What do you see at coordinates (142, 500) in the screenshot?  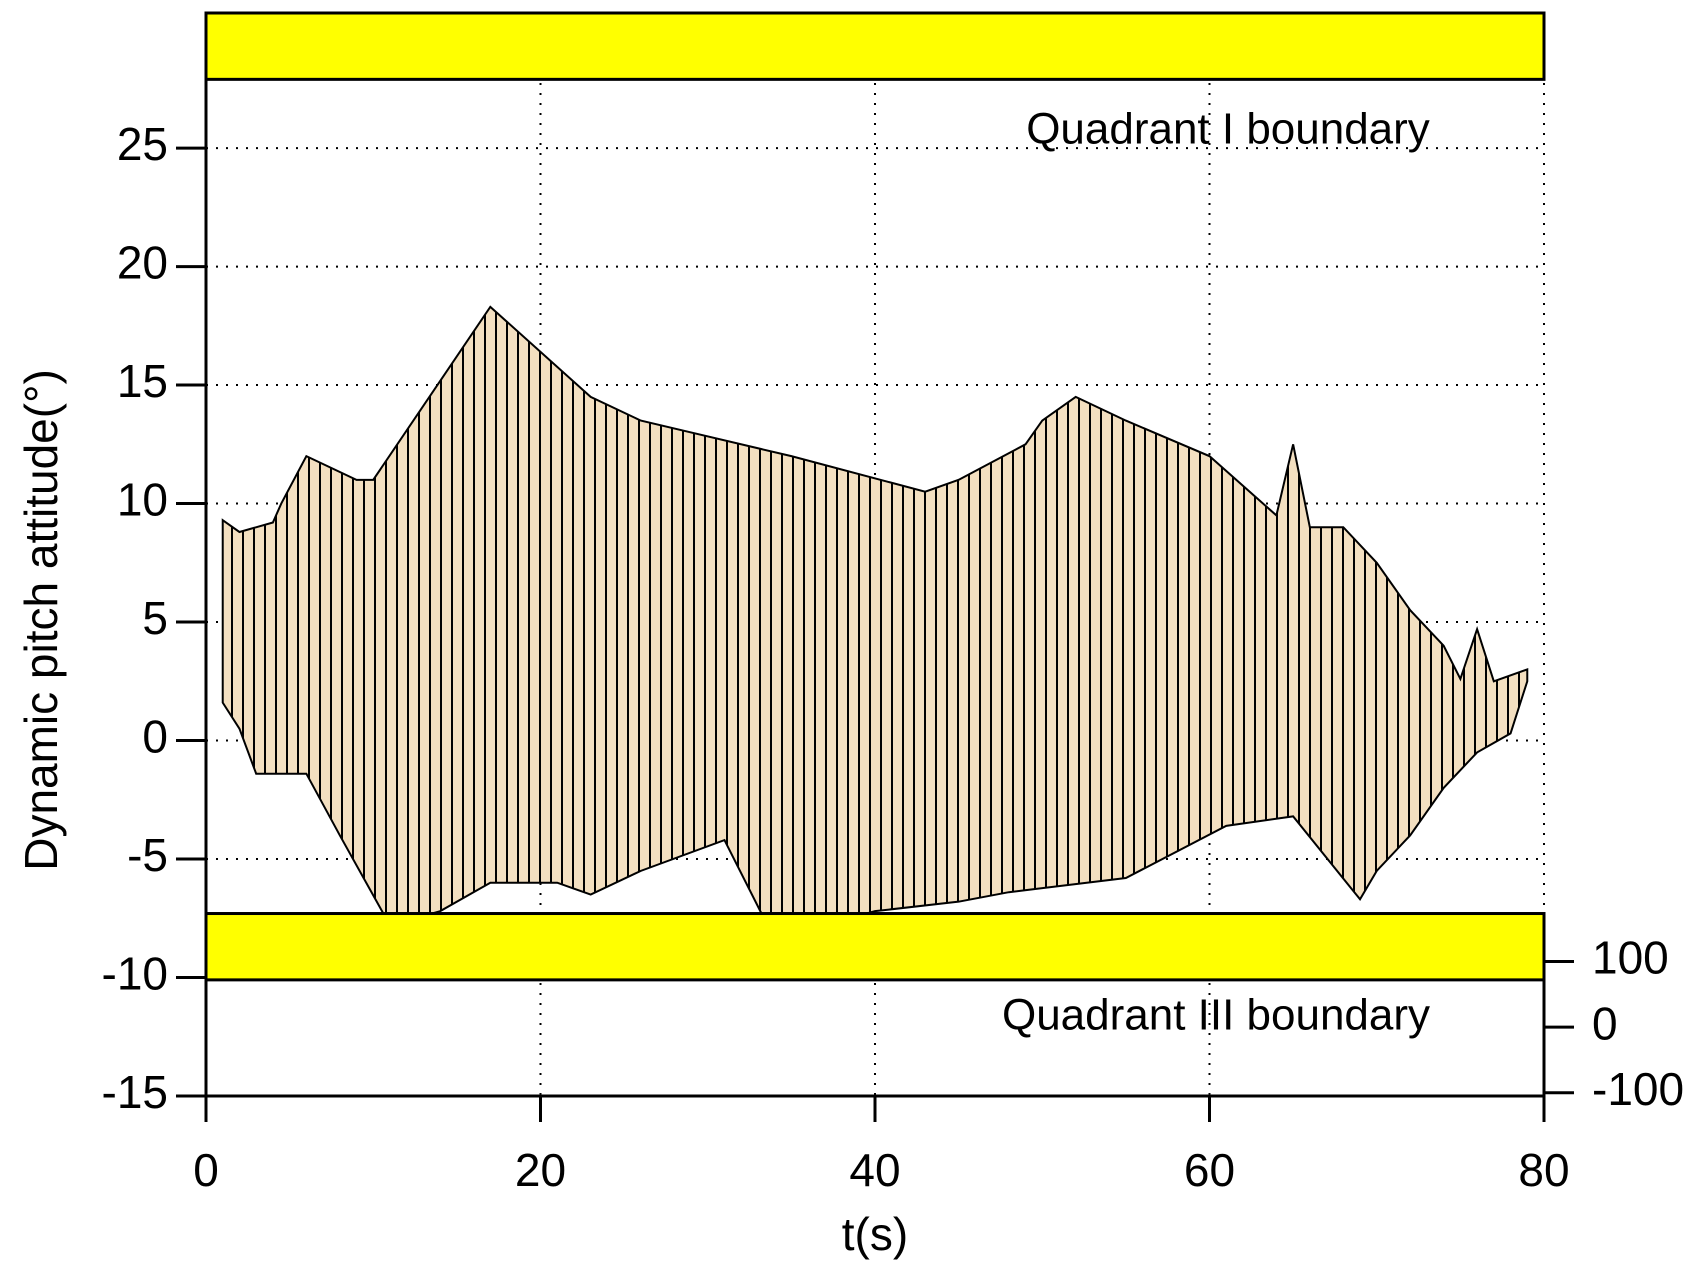 I see `y-tick-label: 10` at bounding box center [142, 500].